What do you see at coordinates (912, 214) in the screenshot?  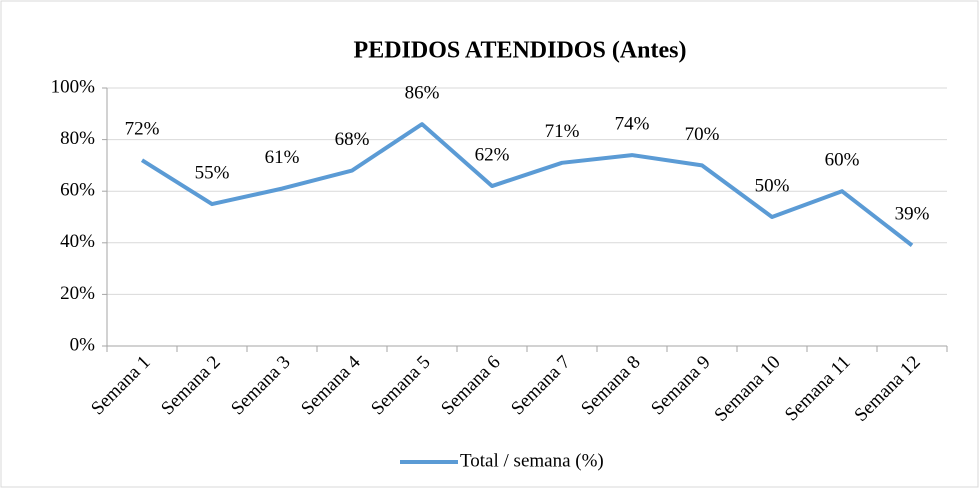 I see `data-label: 39%` at bounding box center [912, 214].